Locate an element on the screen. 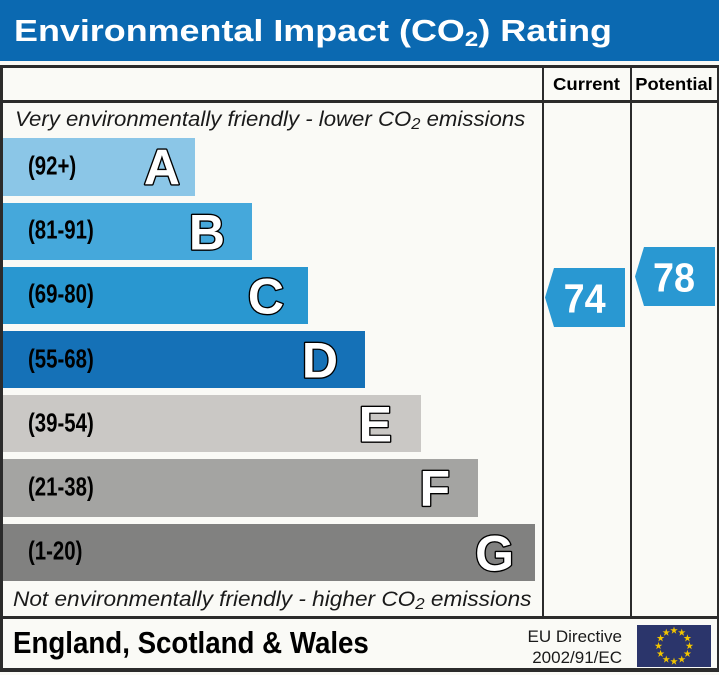 This screenshot has height=675, width=719. svg-text: B is located at coordinates (207, 231).